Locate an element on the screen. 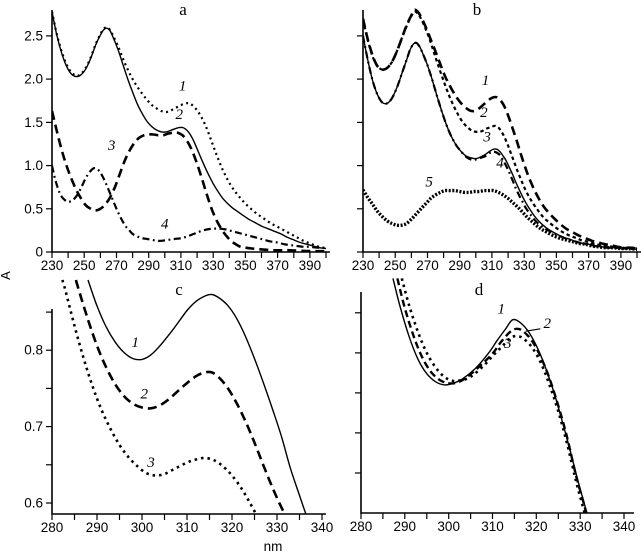 This screenshot has height=554, width=641. panel-a-x-tick-label: 230 is located at coordinates (52, 265).